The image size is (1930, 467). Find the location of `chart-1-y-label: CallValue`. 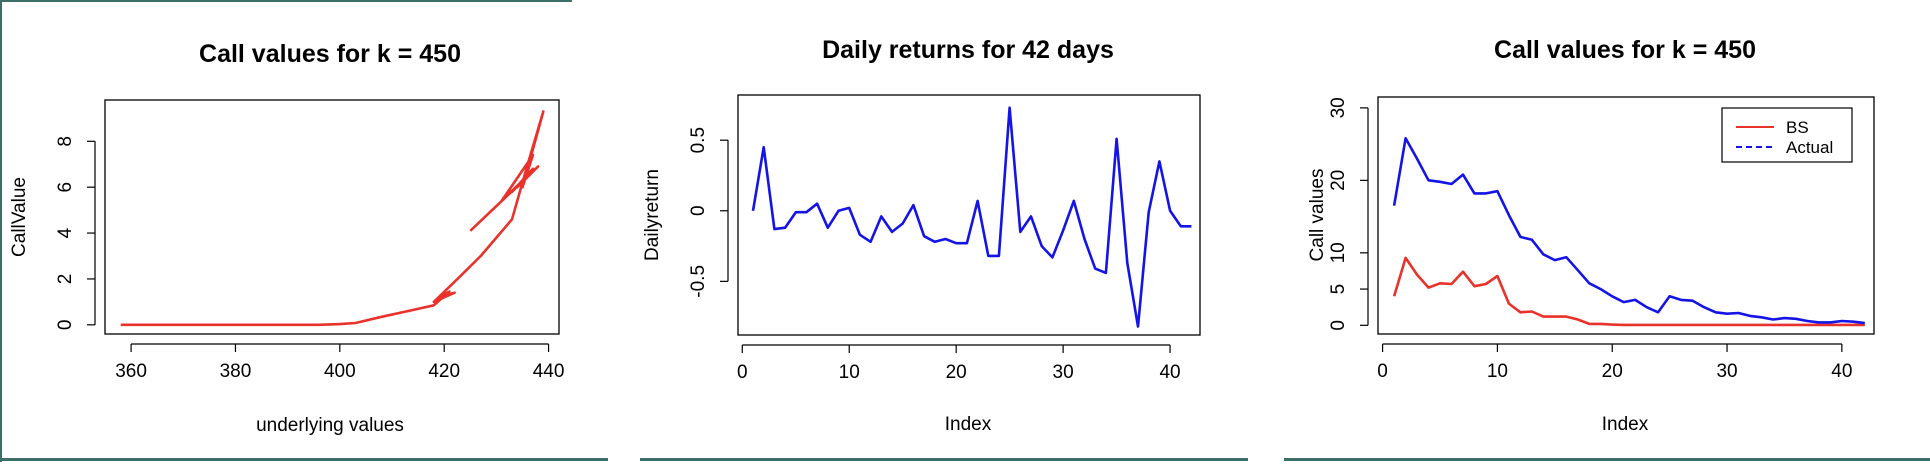

chart-1-y-label: CallValue is located at coordinates (19, 217).